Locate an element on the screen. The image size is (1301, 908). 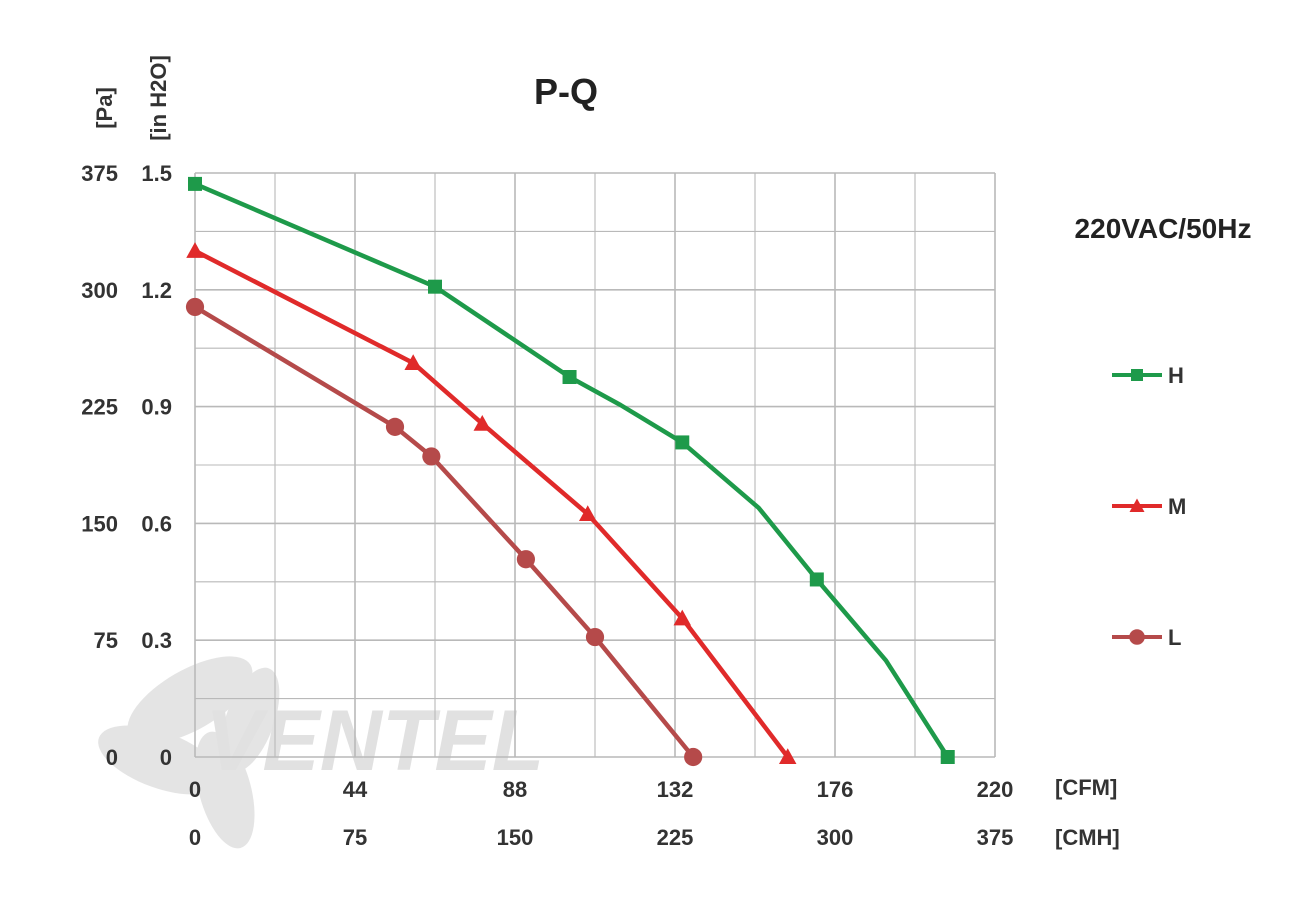
x-tick-label-cmh: 150 is located at coordinates (515, 837).